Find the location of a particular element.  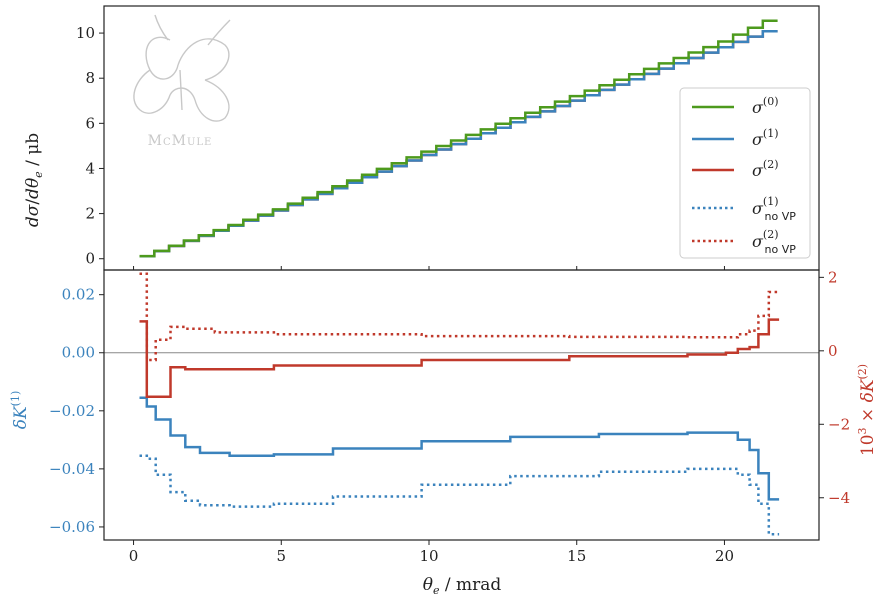

legend-entry-sigma1: σ(1) is located at coordinates (735, 138).